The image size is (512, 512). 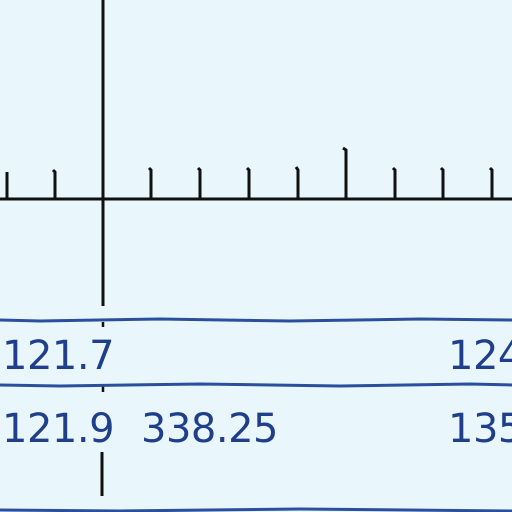 What do you see at coordinates (58, 429) in the screenshot?
I see `row-2-value-1: 121.9` at bounding box center [58, 429].